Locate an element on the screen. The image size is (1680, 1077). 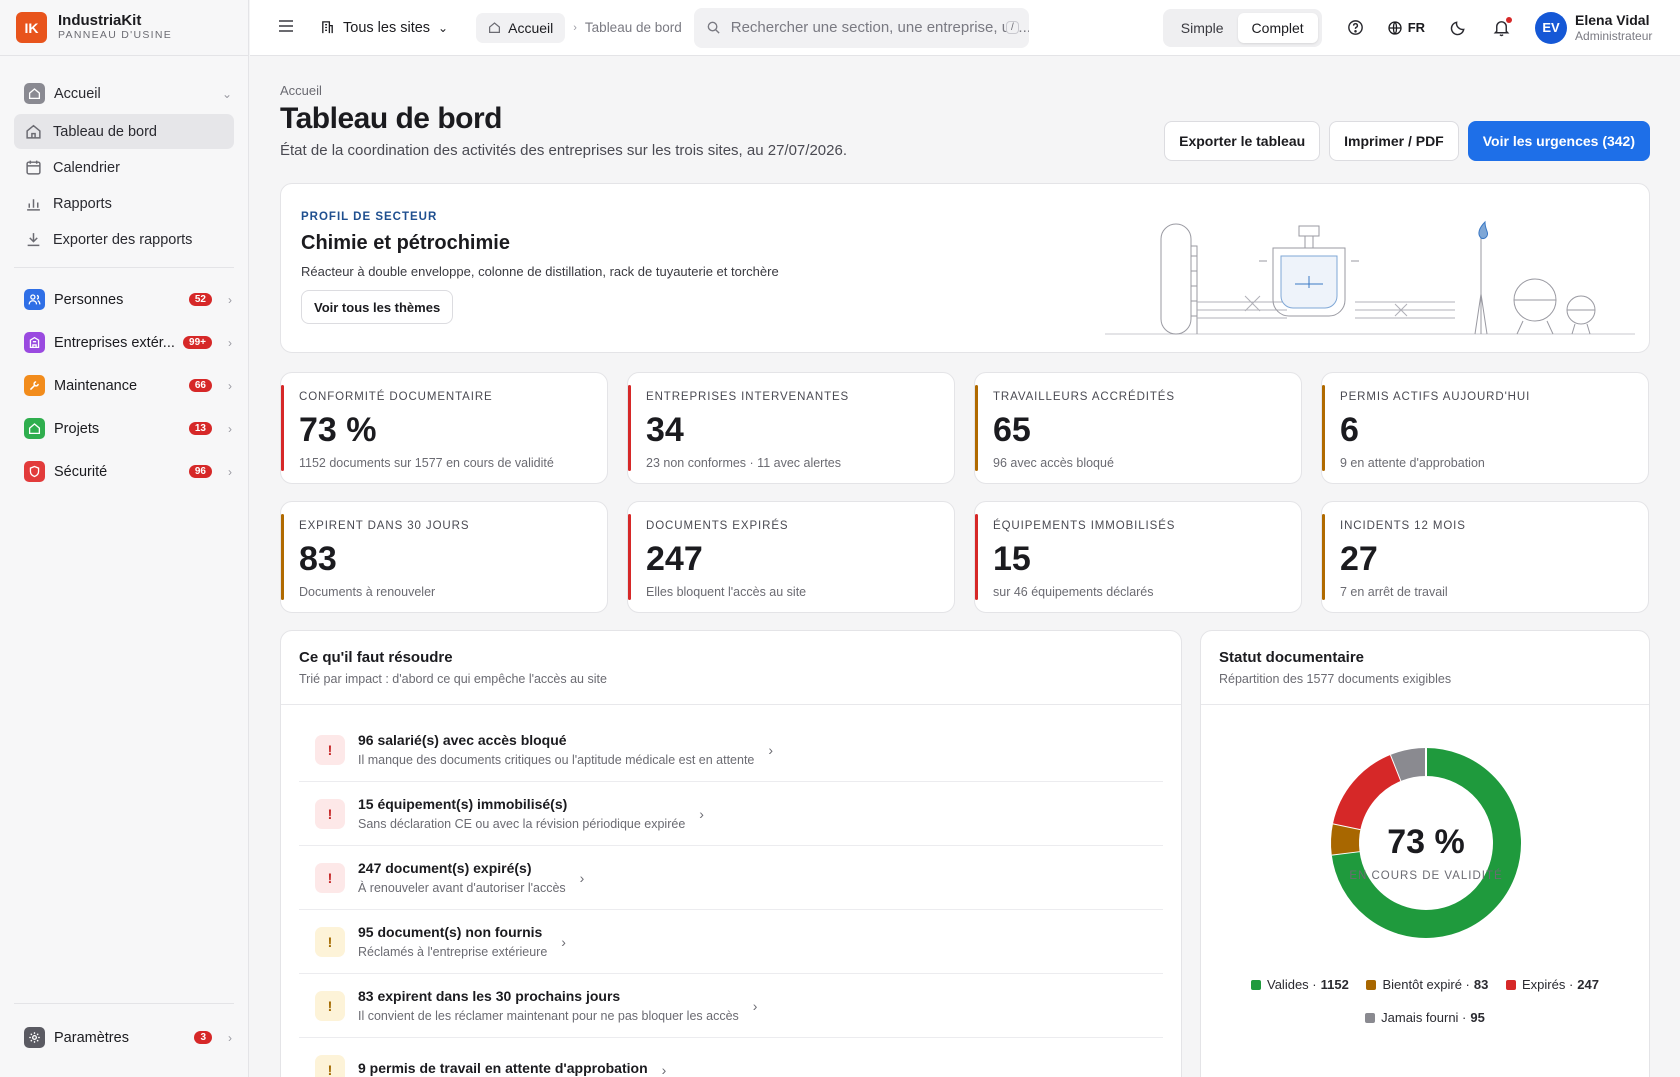
bell-icon is located at coordinates (1502, 27).